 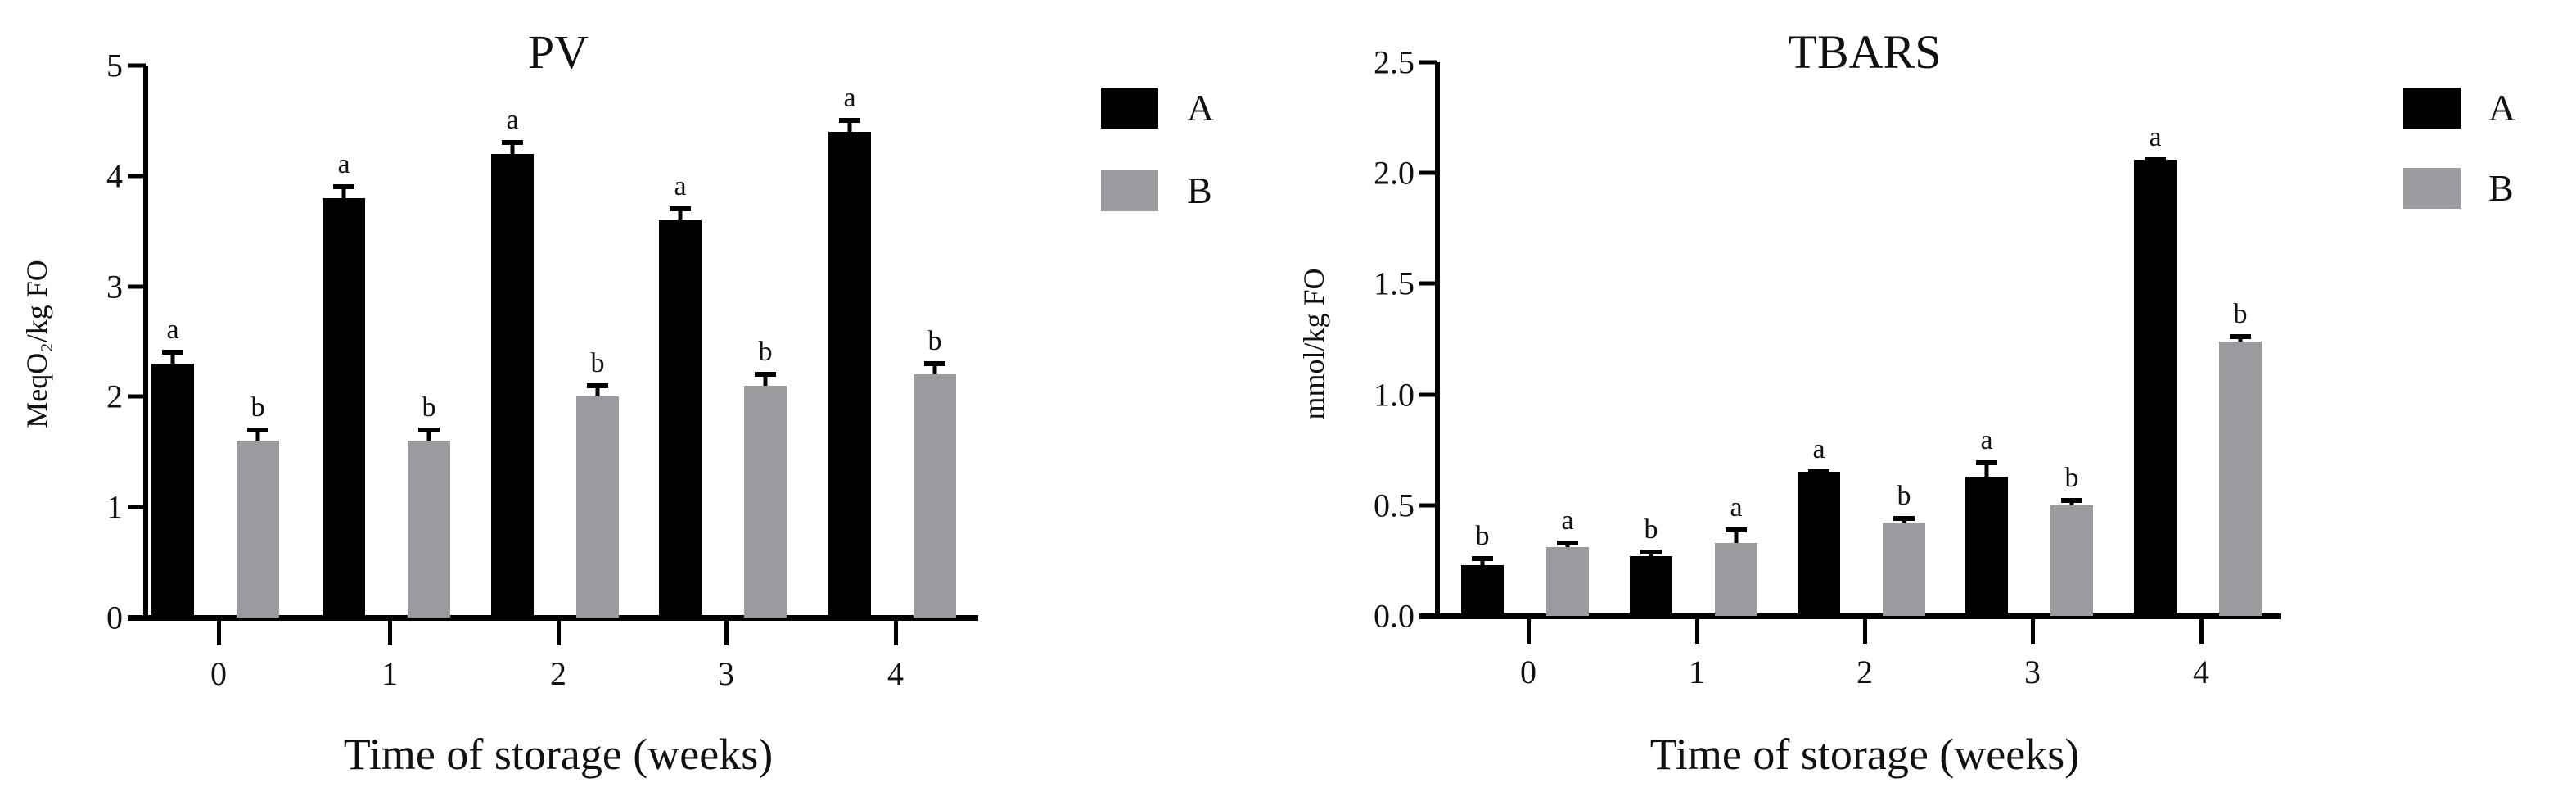 I want to click on y-tick-label: 0.5, so click(x=1394, y=505).